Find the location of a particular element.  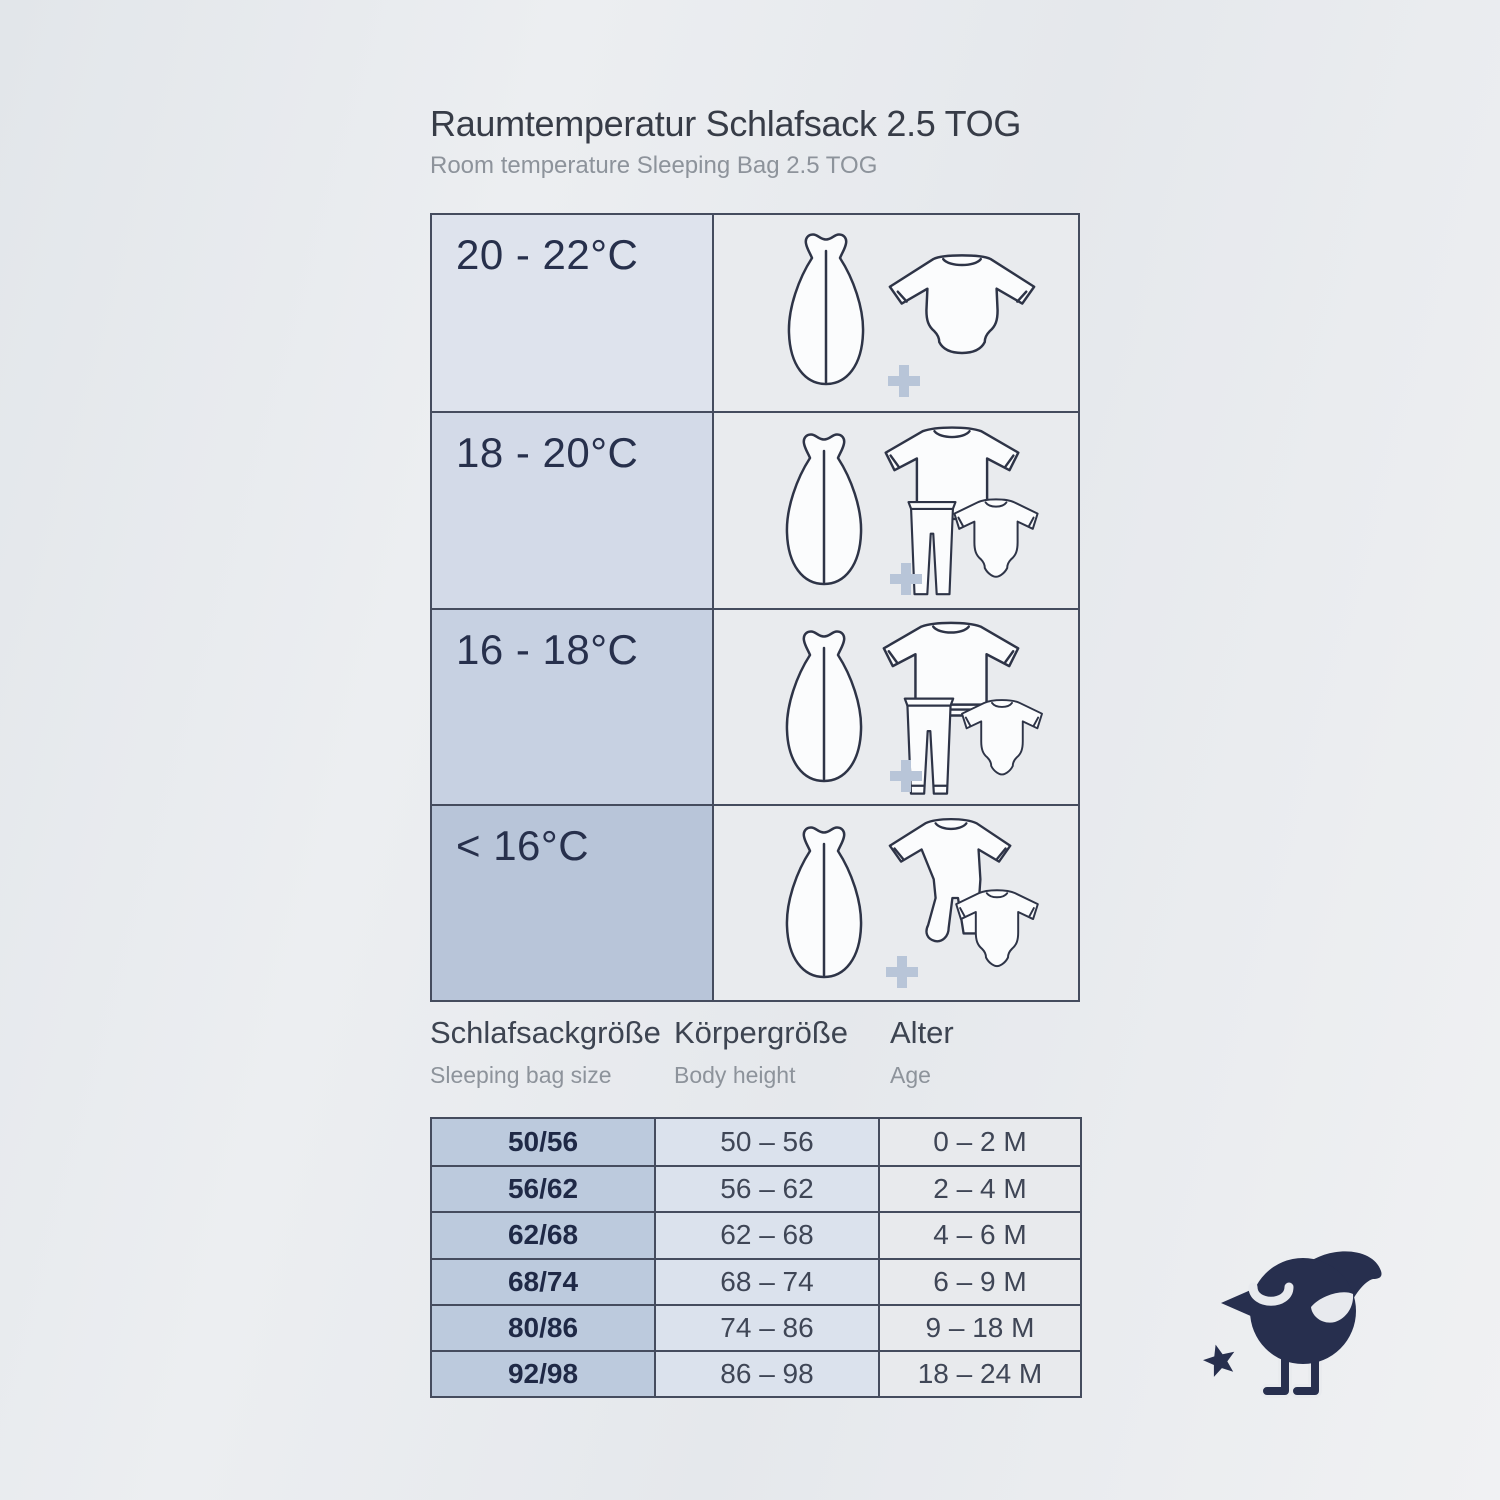

temperature-label: 18 - 20°C is located at coordinates (547, 453).